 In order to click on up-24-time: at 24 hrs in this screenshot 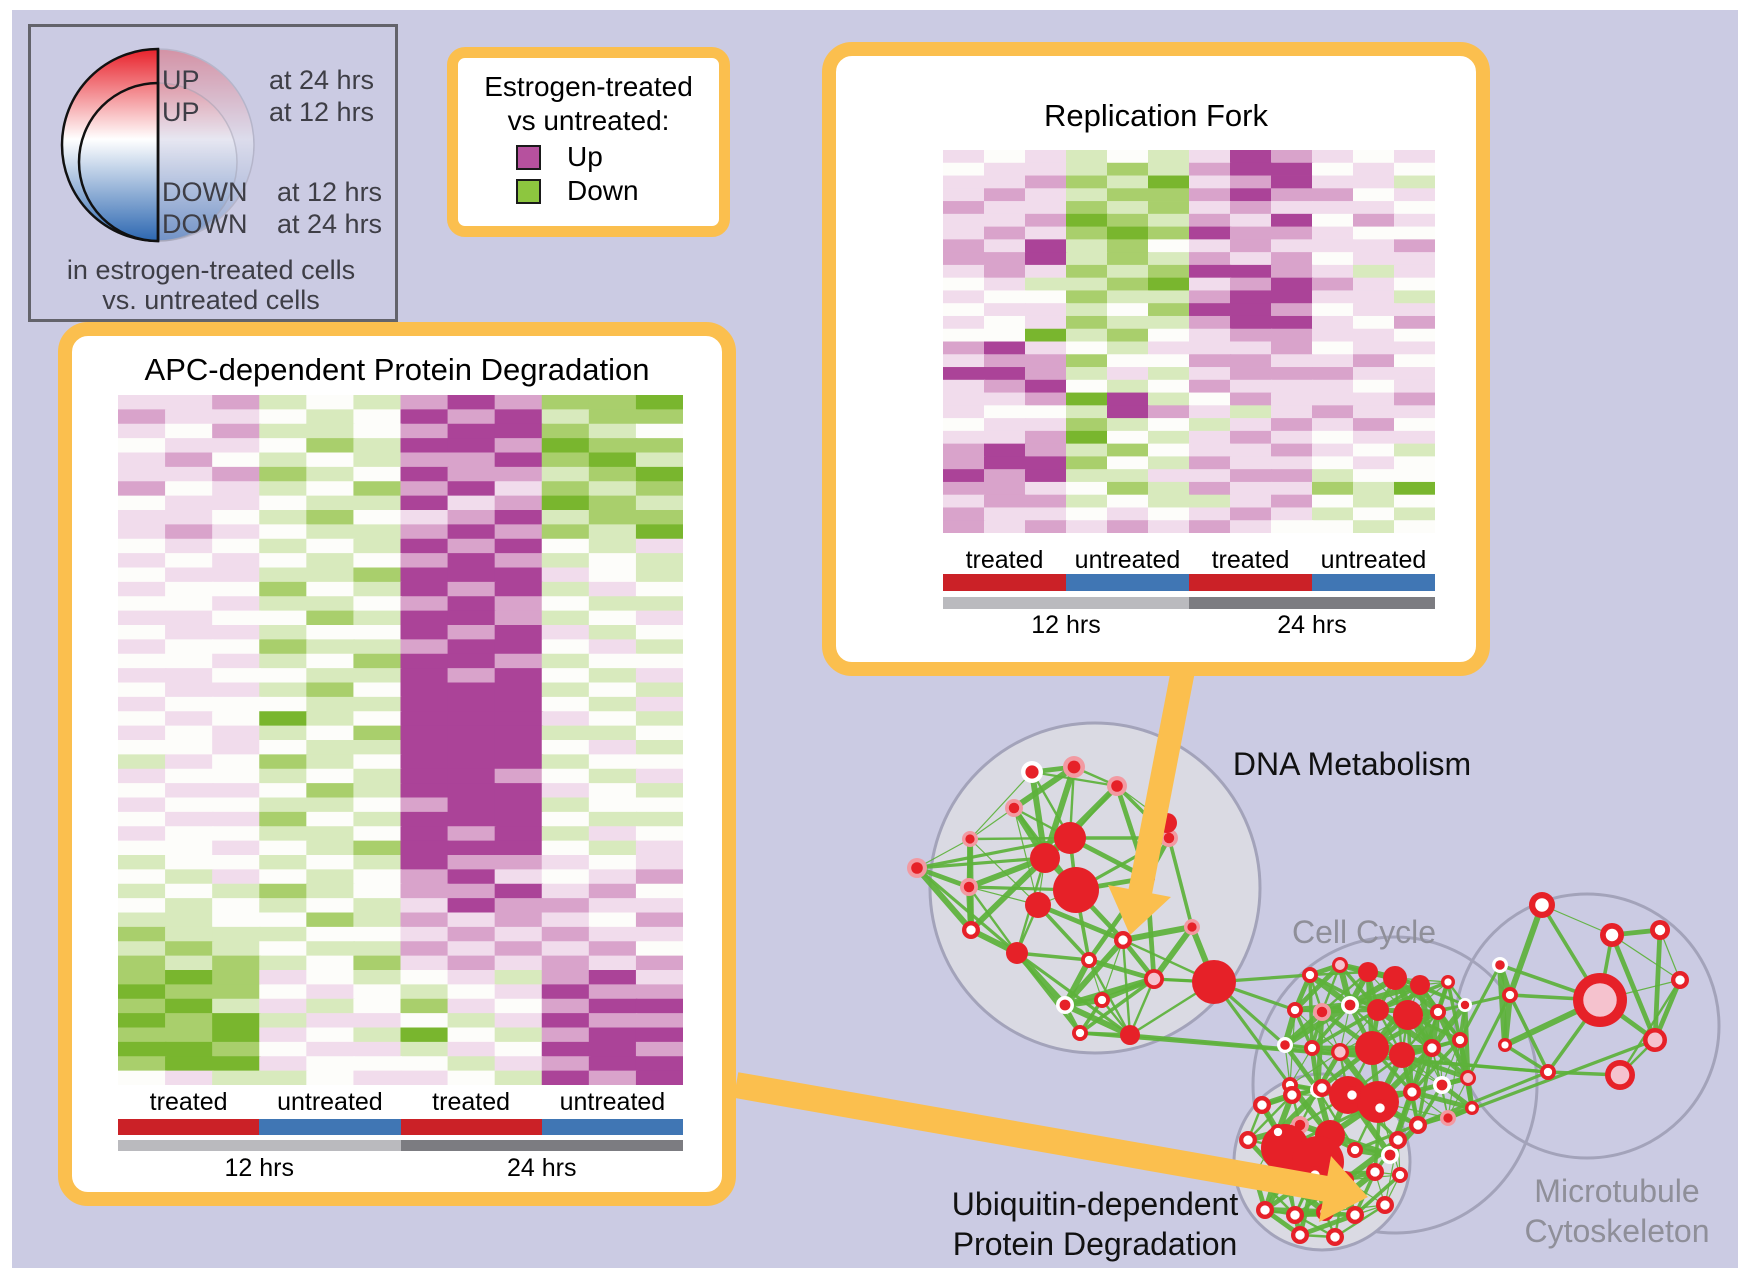, I will do `click(321, 80)`.